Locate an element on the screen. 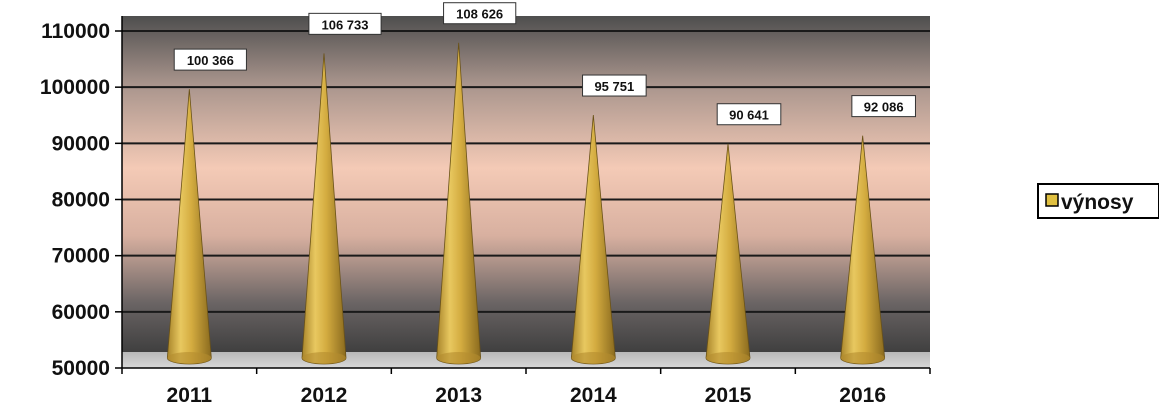 This screenshot has width=1159, height=407. y-tick-label: 80000 is located at coordinates (81, 200).